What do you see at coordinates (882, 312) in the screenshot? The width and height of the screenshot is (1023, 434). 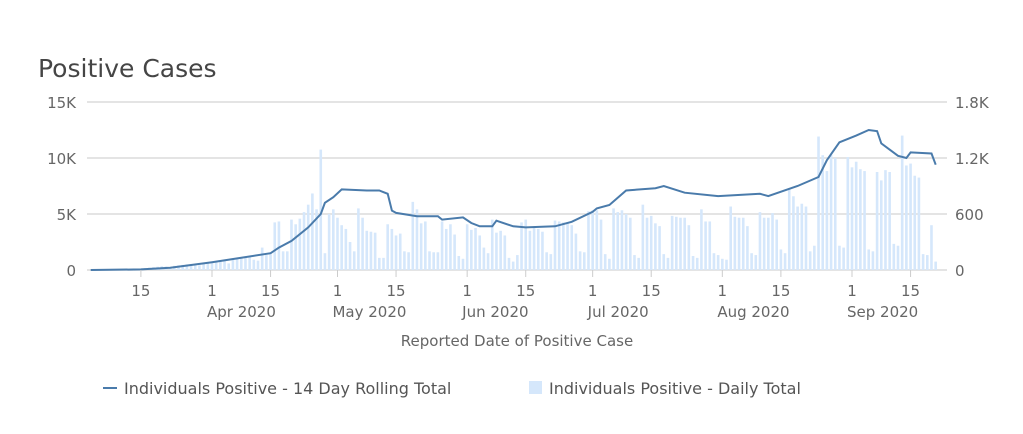 I see `x-month-label: Sep 2020` at bounding box center [882, 312].